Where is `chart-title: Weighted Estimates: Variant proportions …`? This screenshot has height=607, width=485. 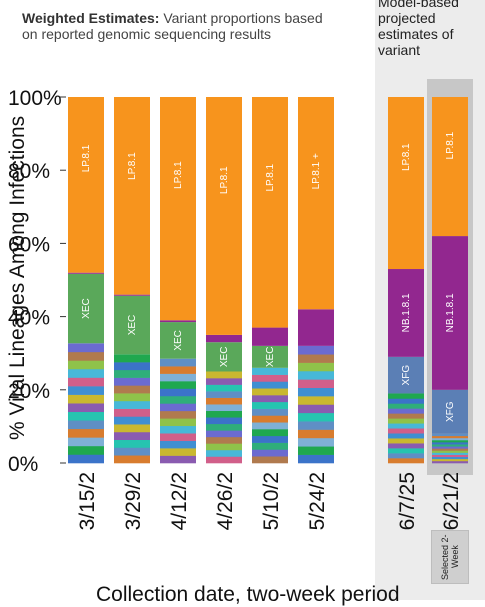 chart-title: Weighted Estimates: Variant proportions … is located at coordinates (172, 26).